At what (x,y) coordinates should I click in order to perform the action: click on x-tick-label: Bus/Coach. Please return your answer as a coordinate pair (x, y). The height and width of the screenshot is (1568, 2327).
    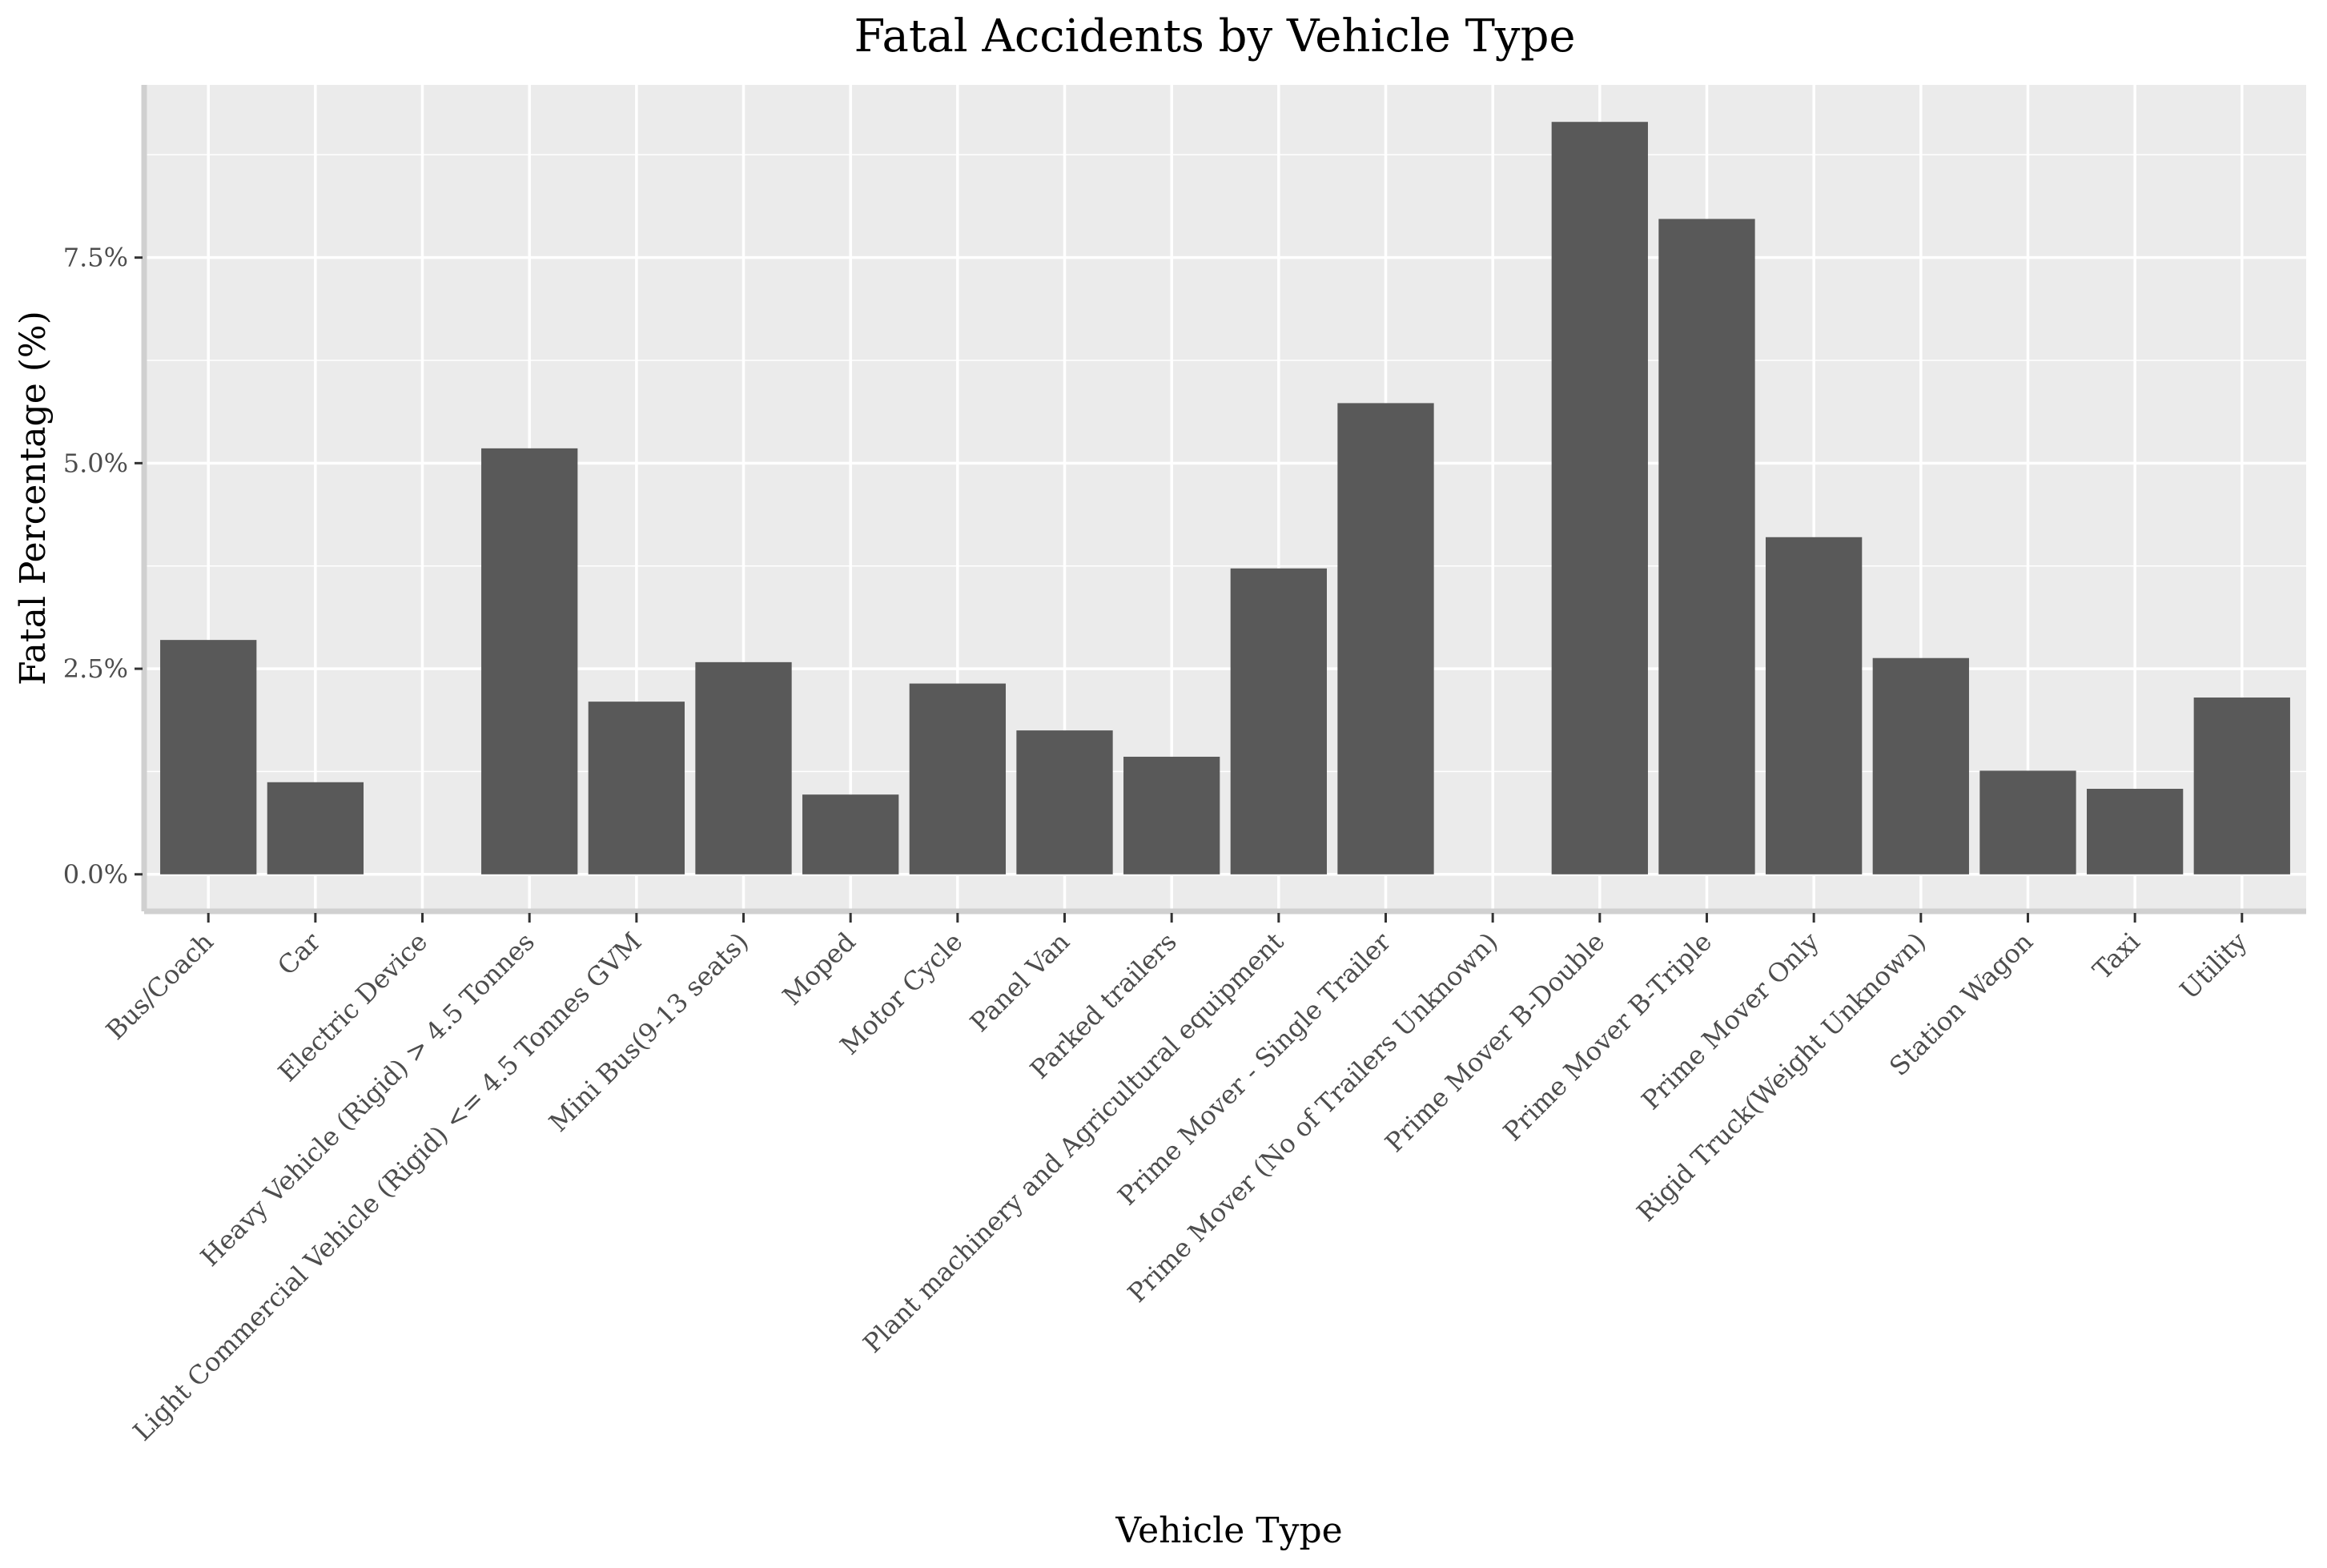
    Looking at the image, I should click on (160, 987).